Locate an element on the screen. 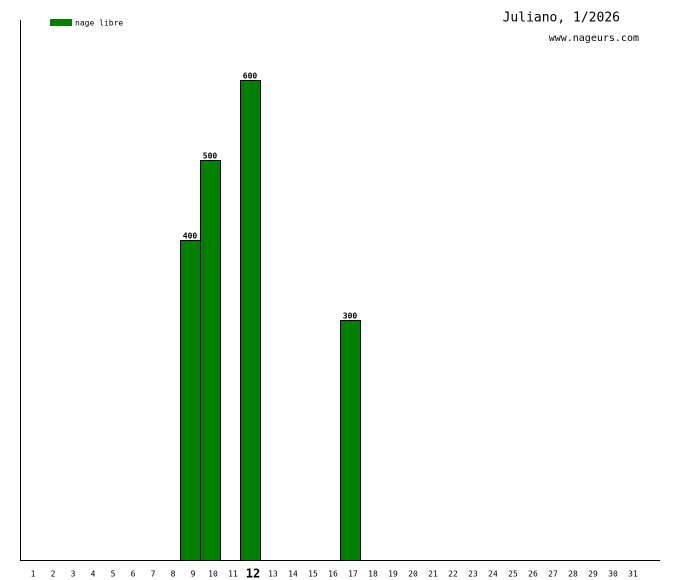  legend-label: nage libre is located at coordinates (99, 23).